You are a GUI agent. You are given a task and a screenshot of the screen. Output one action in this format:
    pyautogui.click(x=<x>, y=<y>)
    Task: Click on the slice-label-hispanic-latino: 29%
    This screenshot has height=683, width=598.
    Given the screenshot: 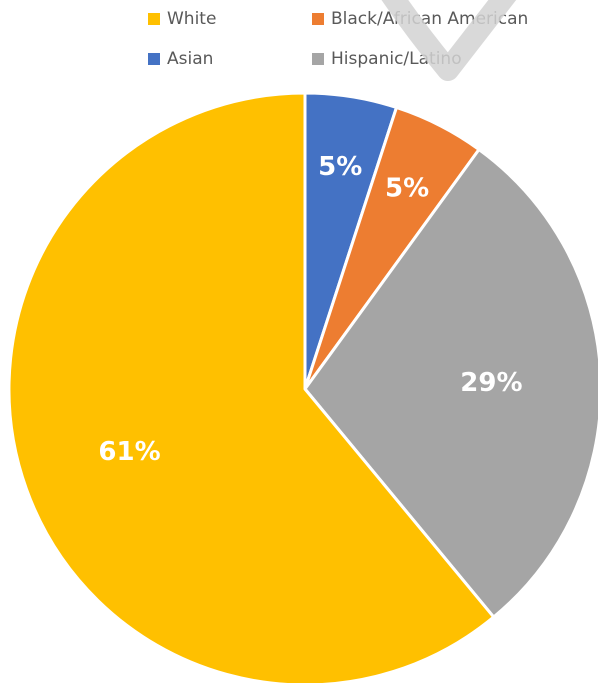 What is the action you would take?
    pyautogui.click(x=491, y=383)
    